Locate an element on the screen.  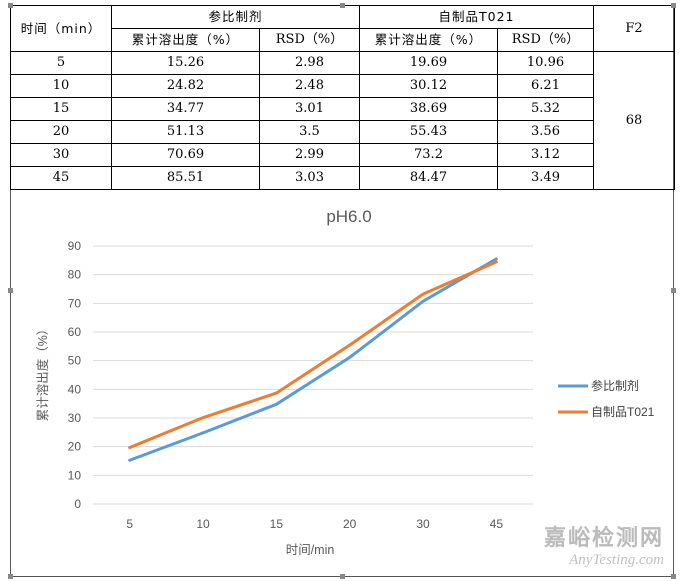
cell-ref-value: 51.13 is located at coordinates (185, 132).